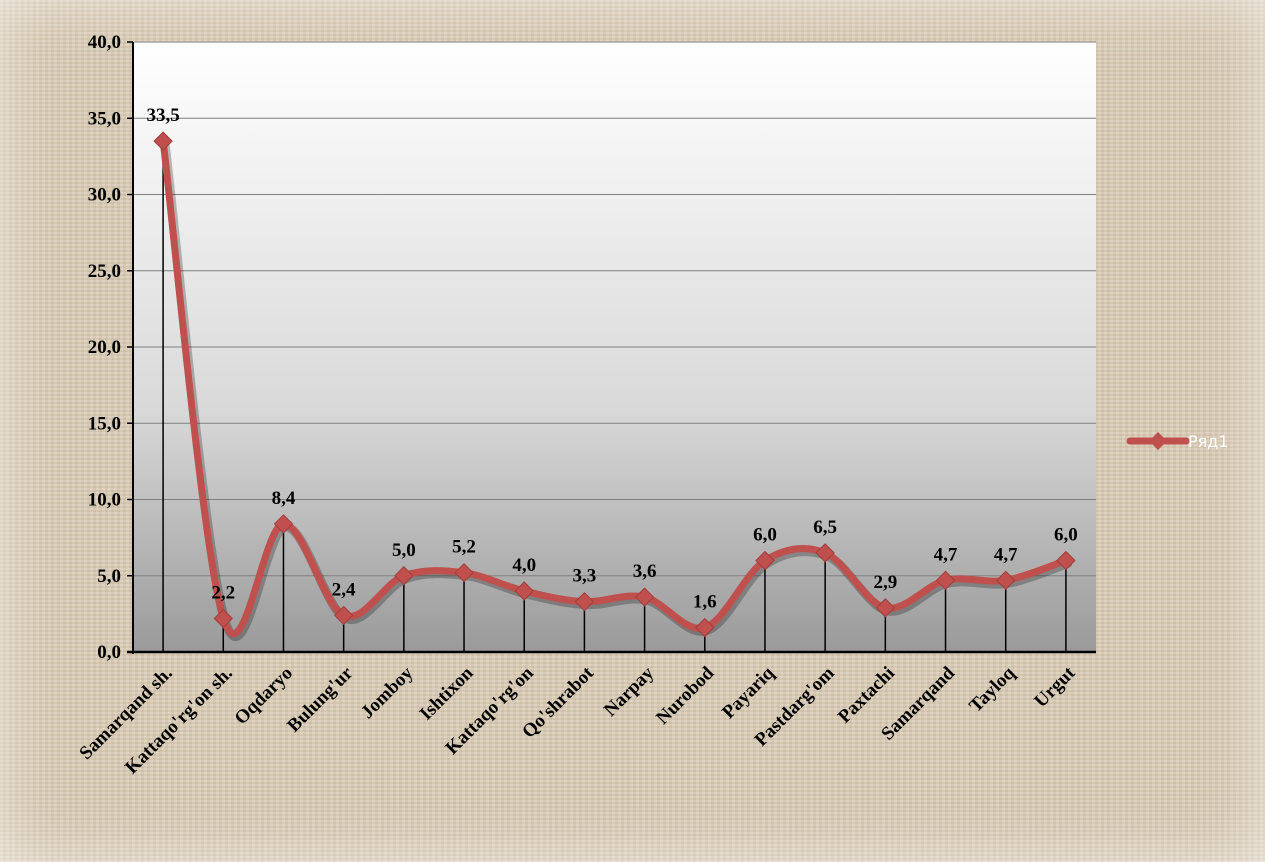  Describe the element at coordinates (104, 195) in the screenshot. I see `y-tick-label: 30,0` at that location.